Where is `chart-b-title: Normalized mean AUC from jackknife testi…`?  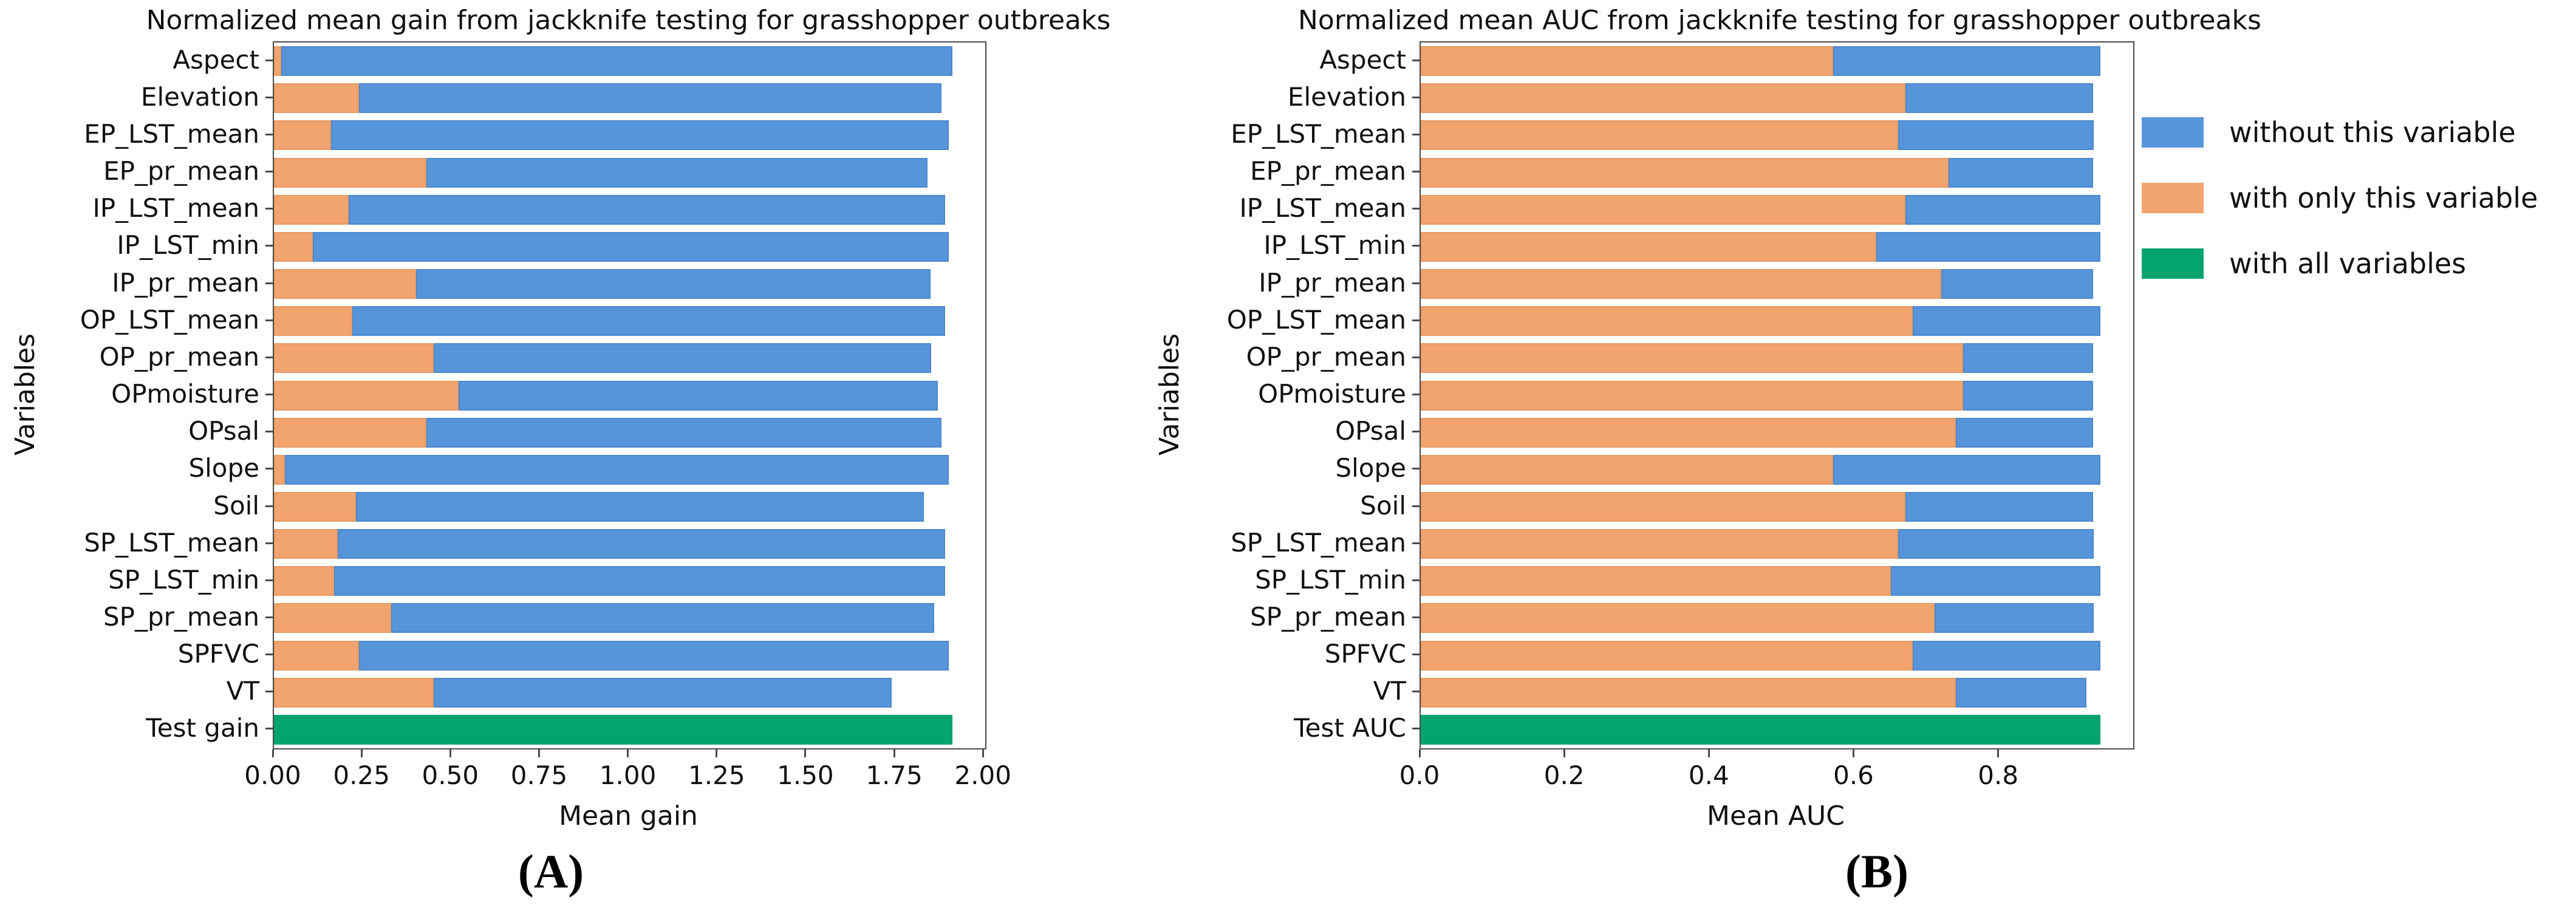 chart-b-title: Normalized mean AUC from jackknife testi… is located at coordinates (1779, 20).